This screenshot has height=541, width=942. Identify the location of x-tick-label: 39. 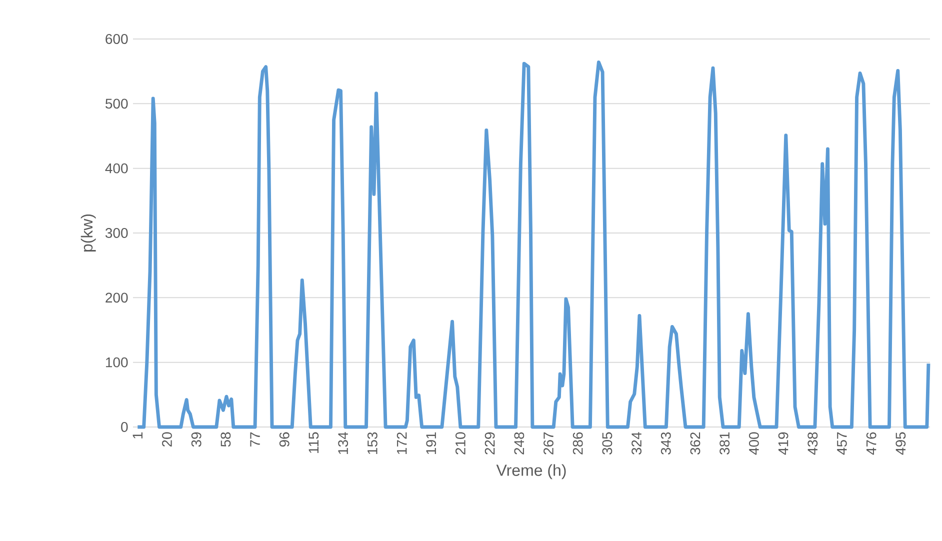
(196, 439).